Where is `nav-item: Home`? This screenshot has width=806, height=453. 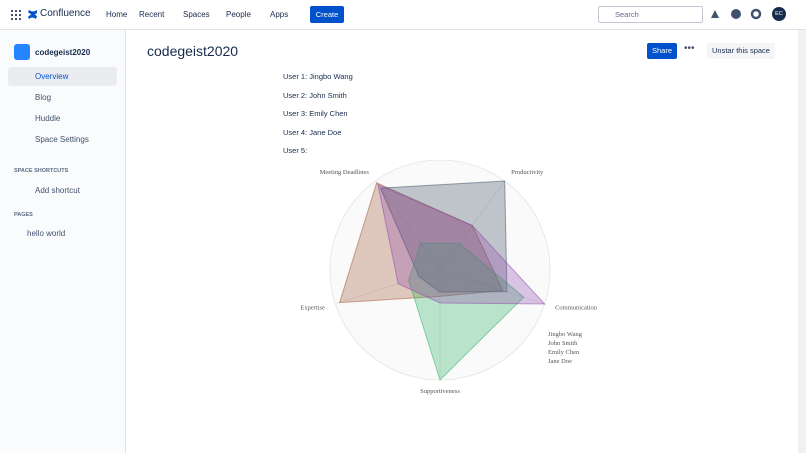 nav-item: Home is located at coordinates (117, 14).